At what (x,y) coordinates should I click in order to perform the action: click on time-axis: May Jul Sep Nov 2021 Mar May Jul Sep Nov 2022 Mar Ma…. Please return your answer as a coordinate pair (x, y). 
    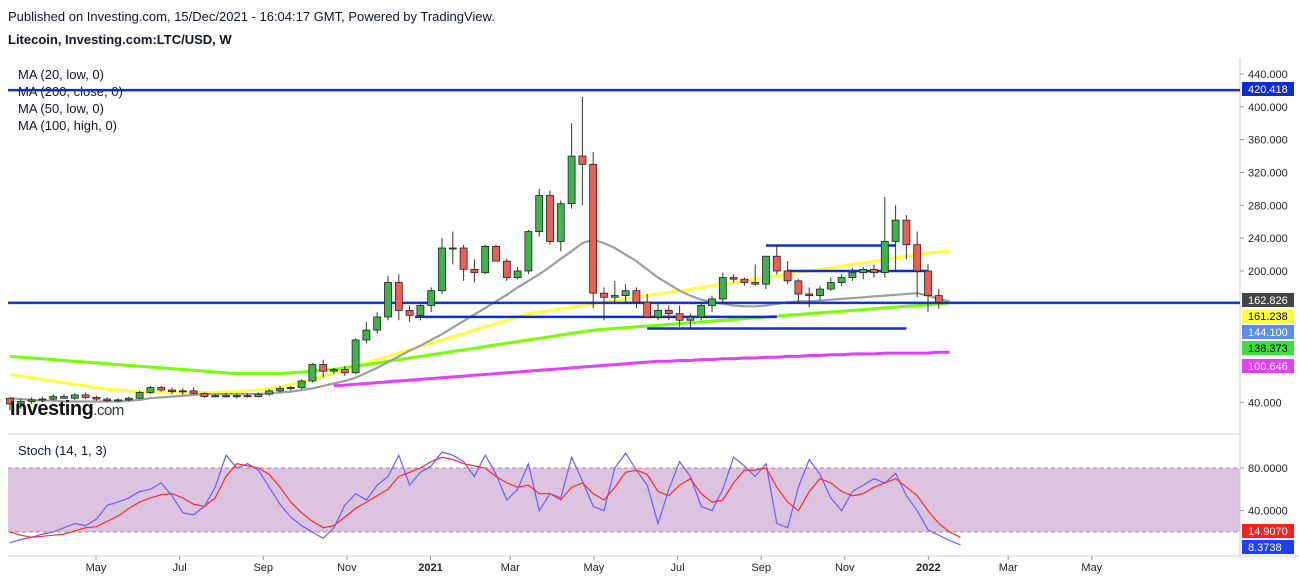
    Looking at the image, I should click on (594, 565).